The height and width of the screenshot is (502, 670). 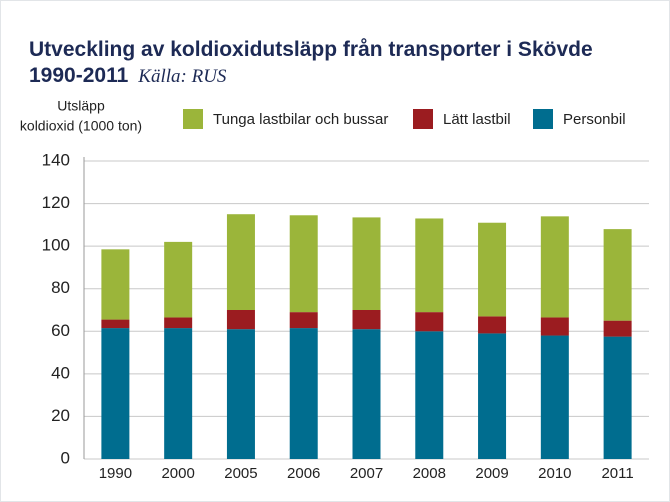 I want to click on legend-label: Tunga lastbilar och bussar, so click(x=300, y=119).